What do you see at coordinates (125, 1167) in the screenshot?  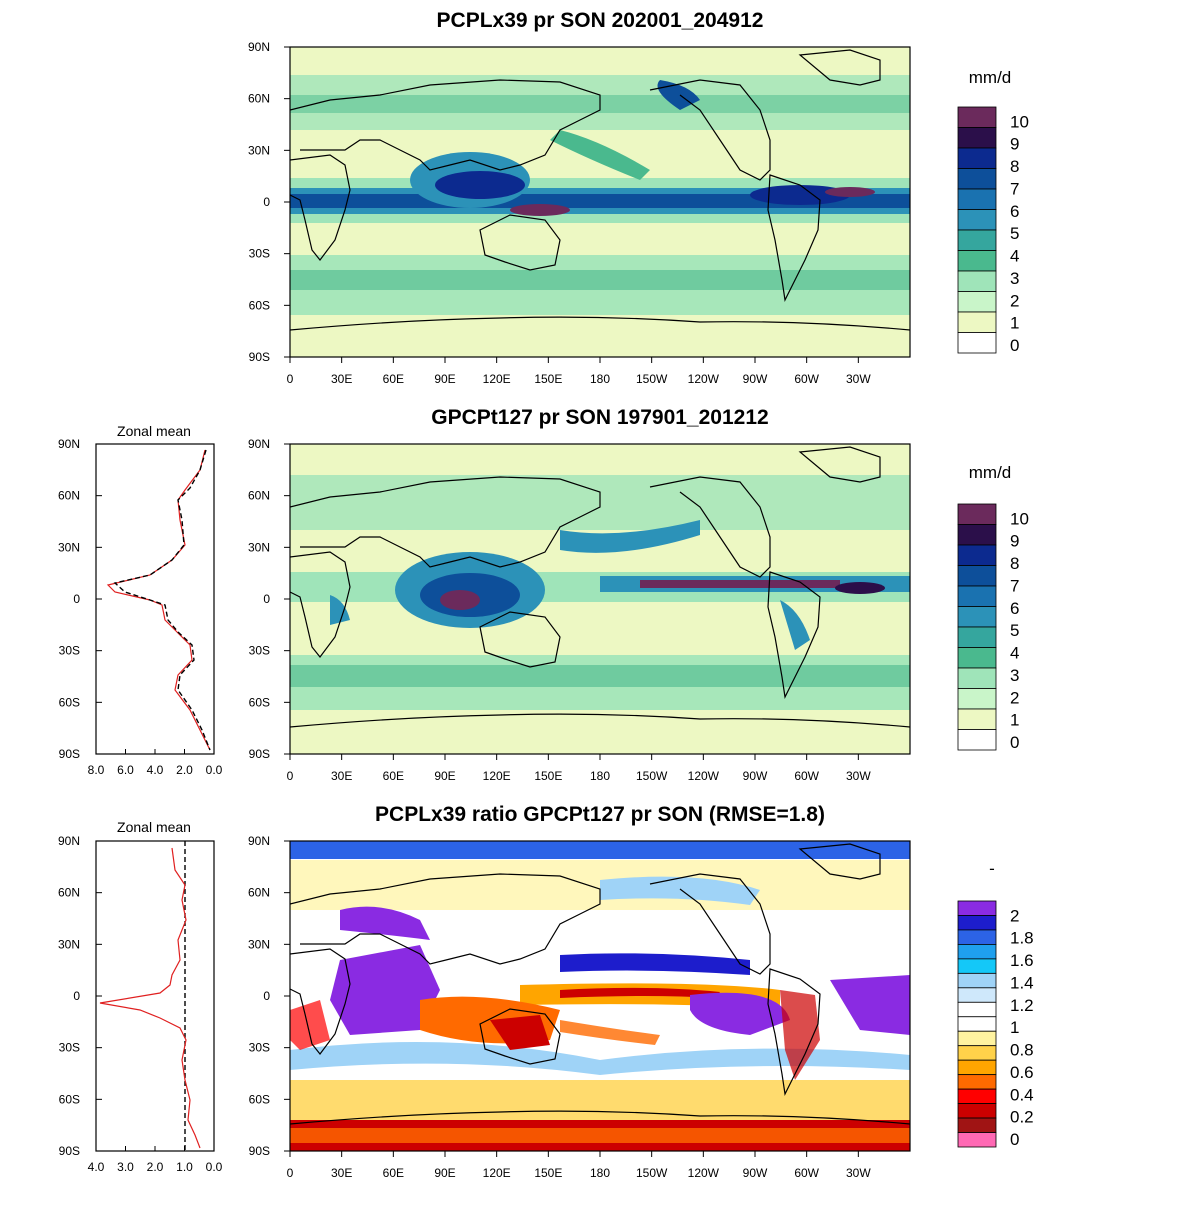 I see `zonal-x-tick-label: 3.0` at bounding box center [125, 1167].